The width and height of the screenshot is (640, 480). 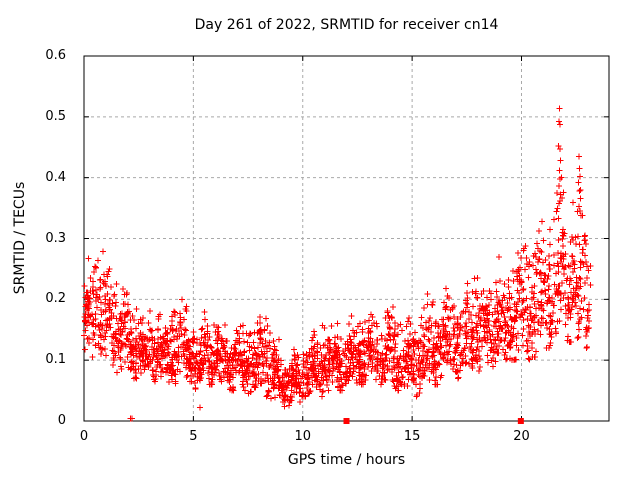 What do you see at coordinates (61, 420) in the screenshot?
I see `y-tick-label: 0` at bounding box center [61, 420].